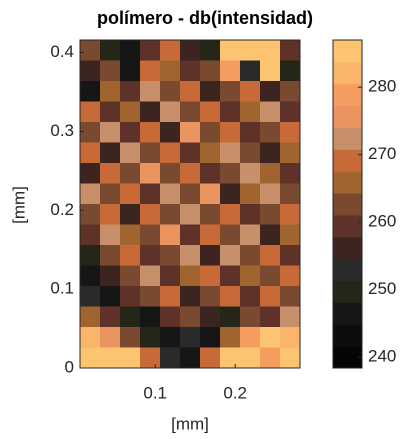 This screenshot has height=439, width=411. Describe the element at coordinates (382, 288) in the screenshot. I see `colorbar-tick-label: 250` at that location.